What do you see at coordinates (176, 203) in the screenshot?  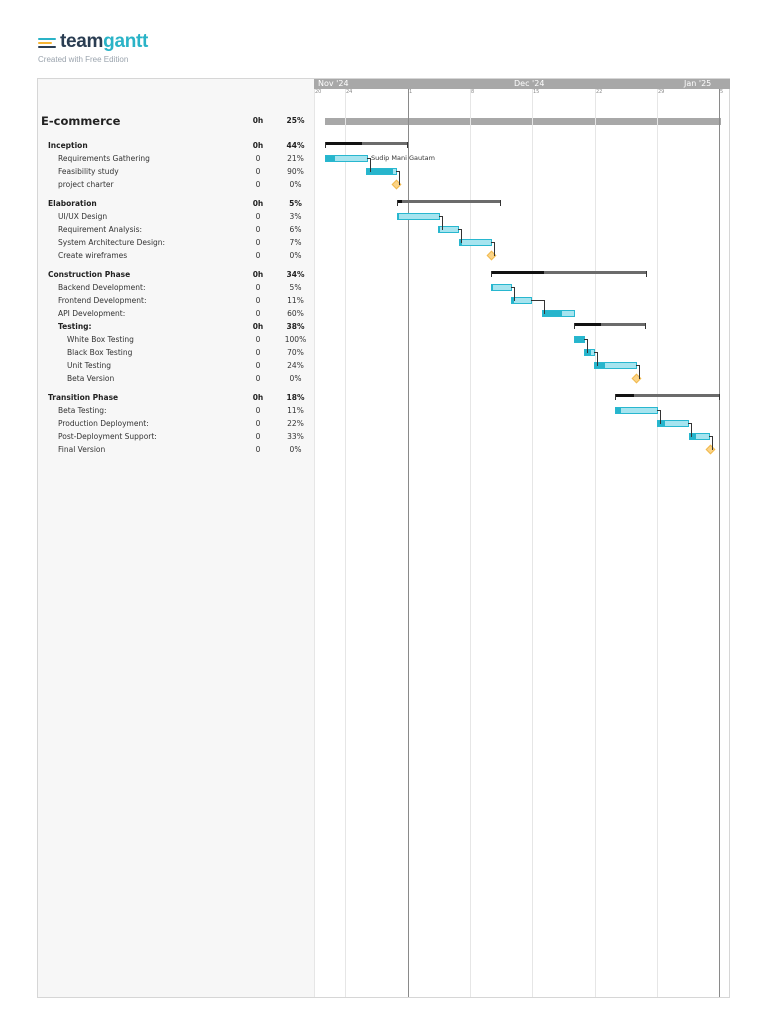 I see `group-row: Elaboration 0h 5%` at bounding box center [176, 203].